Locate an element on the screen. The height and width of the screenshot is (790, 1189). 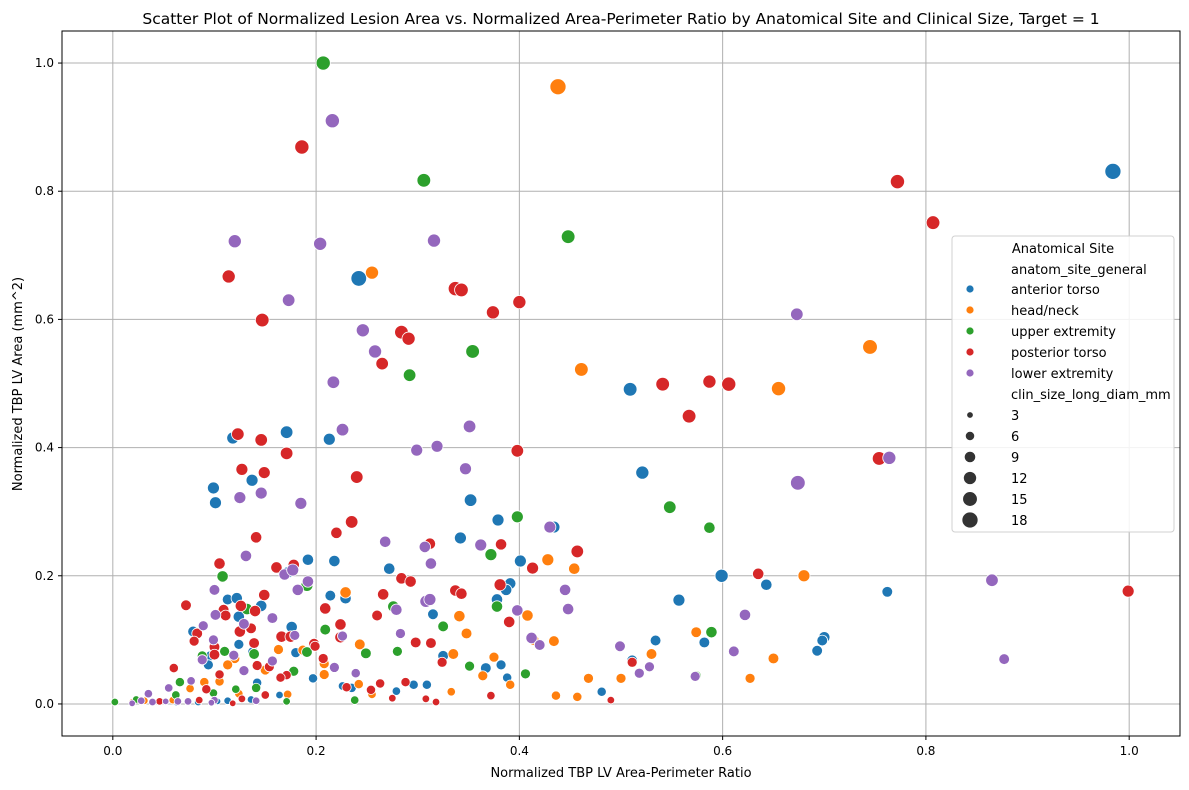
legend-size-label: 9 is located at coordinates (1015, 458).